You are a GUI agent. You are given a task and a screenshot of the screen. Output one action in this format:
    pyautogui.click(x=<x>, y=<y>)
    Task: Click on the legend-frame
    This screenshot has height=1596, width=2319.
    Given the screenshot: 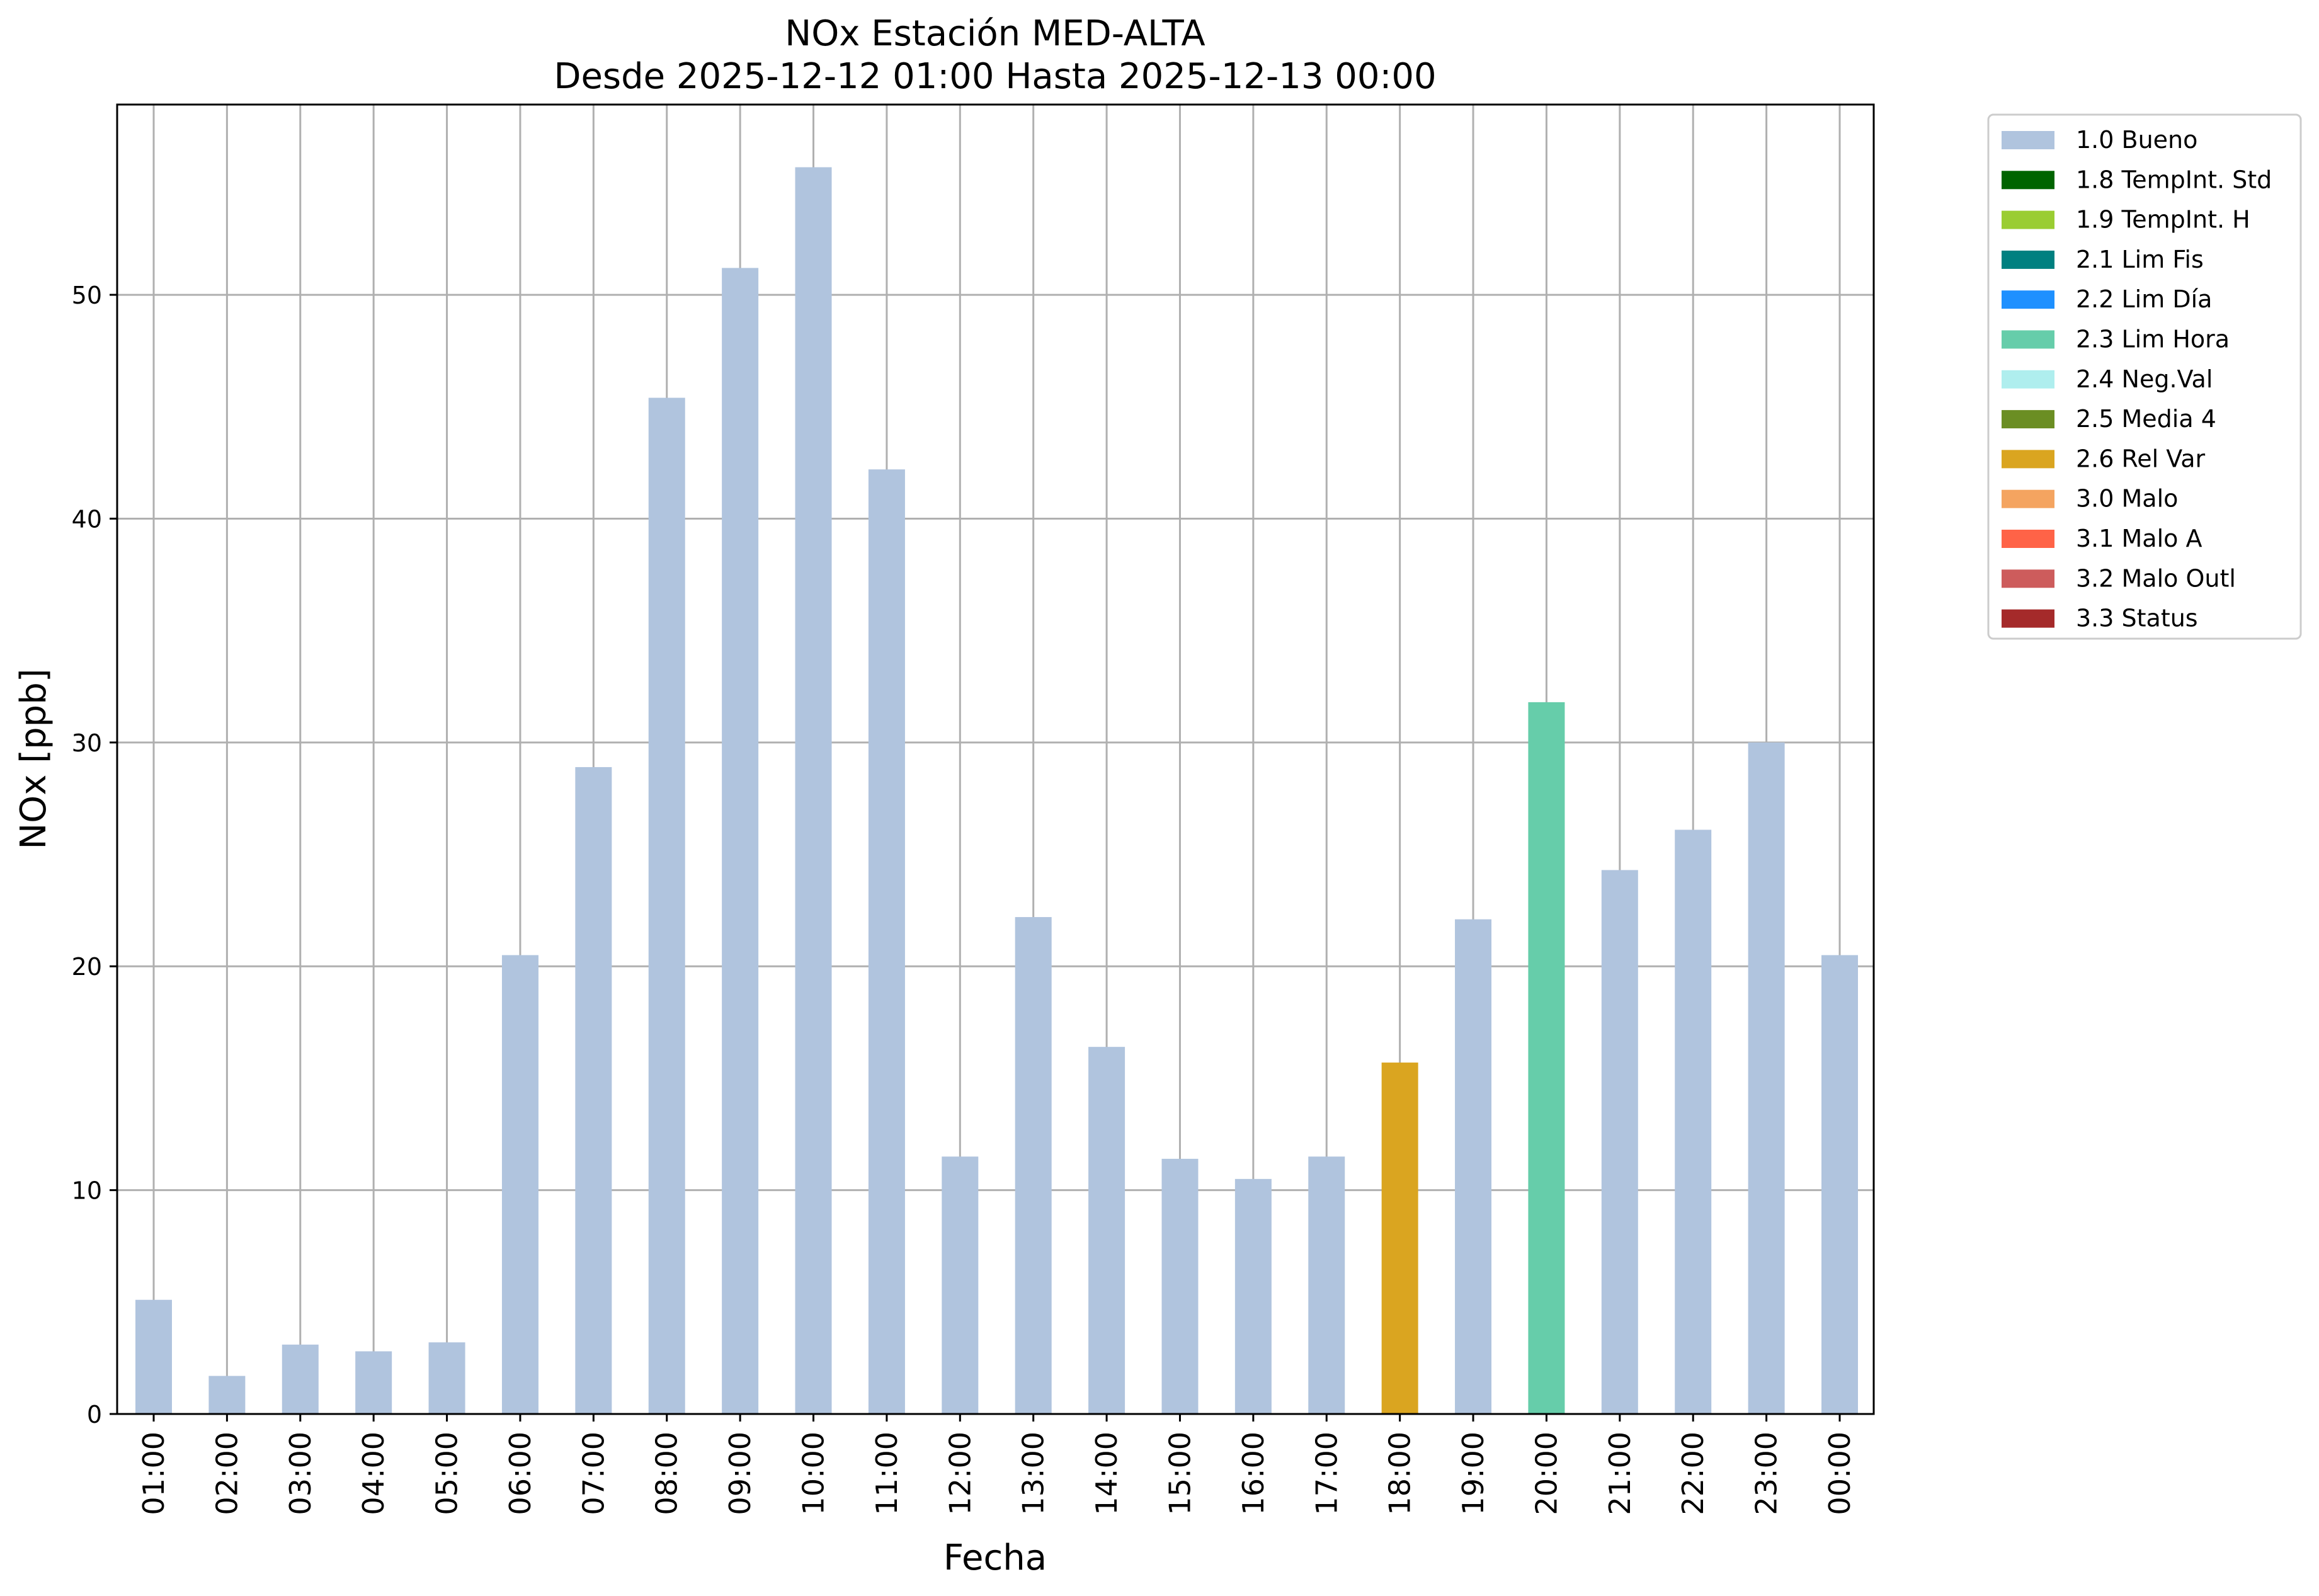 What is the action you would take?
    pyautogui.click(x=2144, y=376)
    